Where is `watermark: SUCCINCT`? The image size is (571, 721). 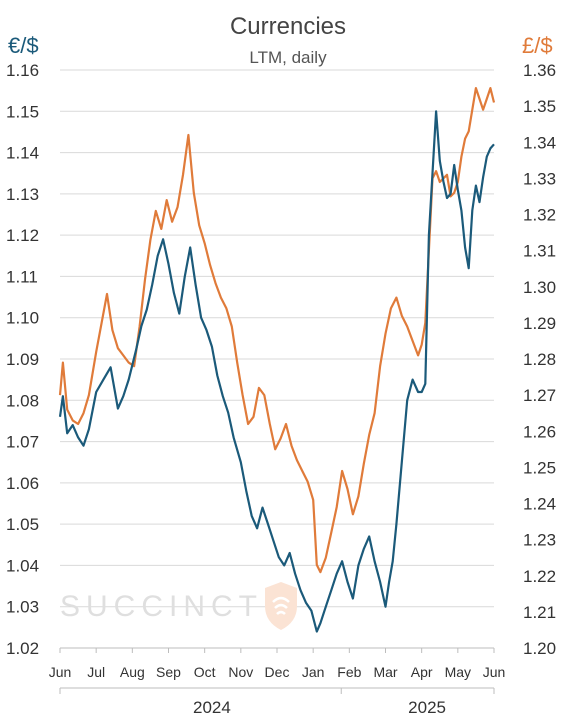
watermark: SUCCINCT is located at coordinates (178, 606).